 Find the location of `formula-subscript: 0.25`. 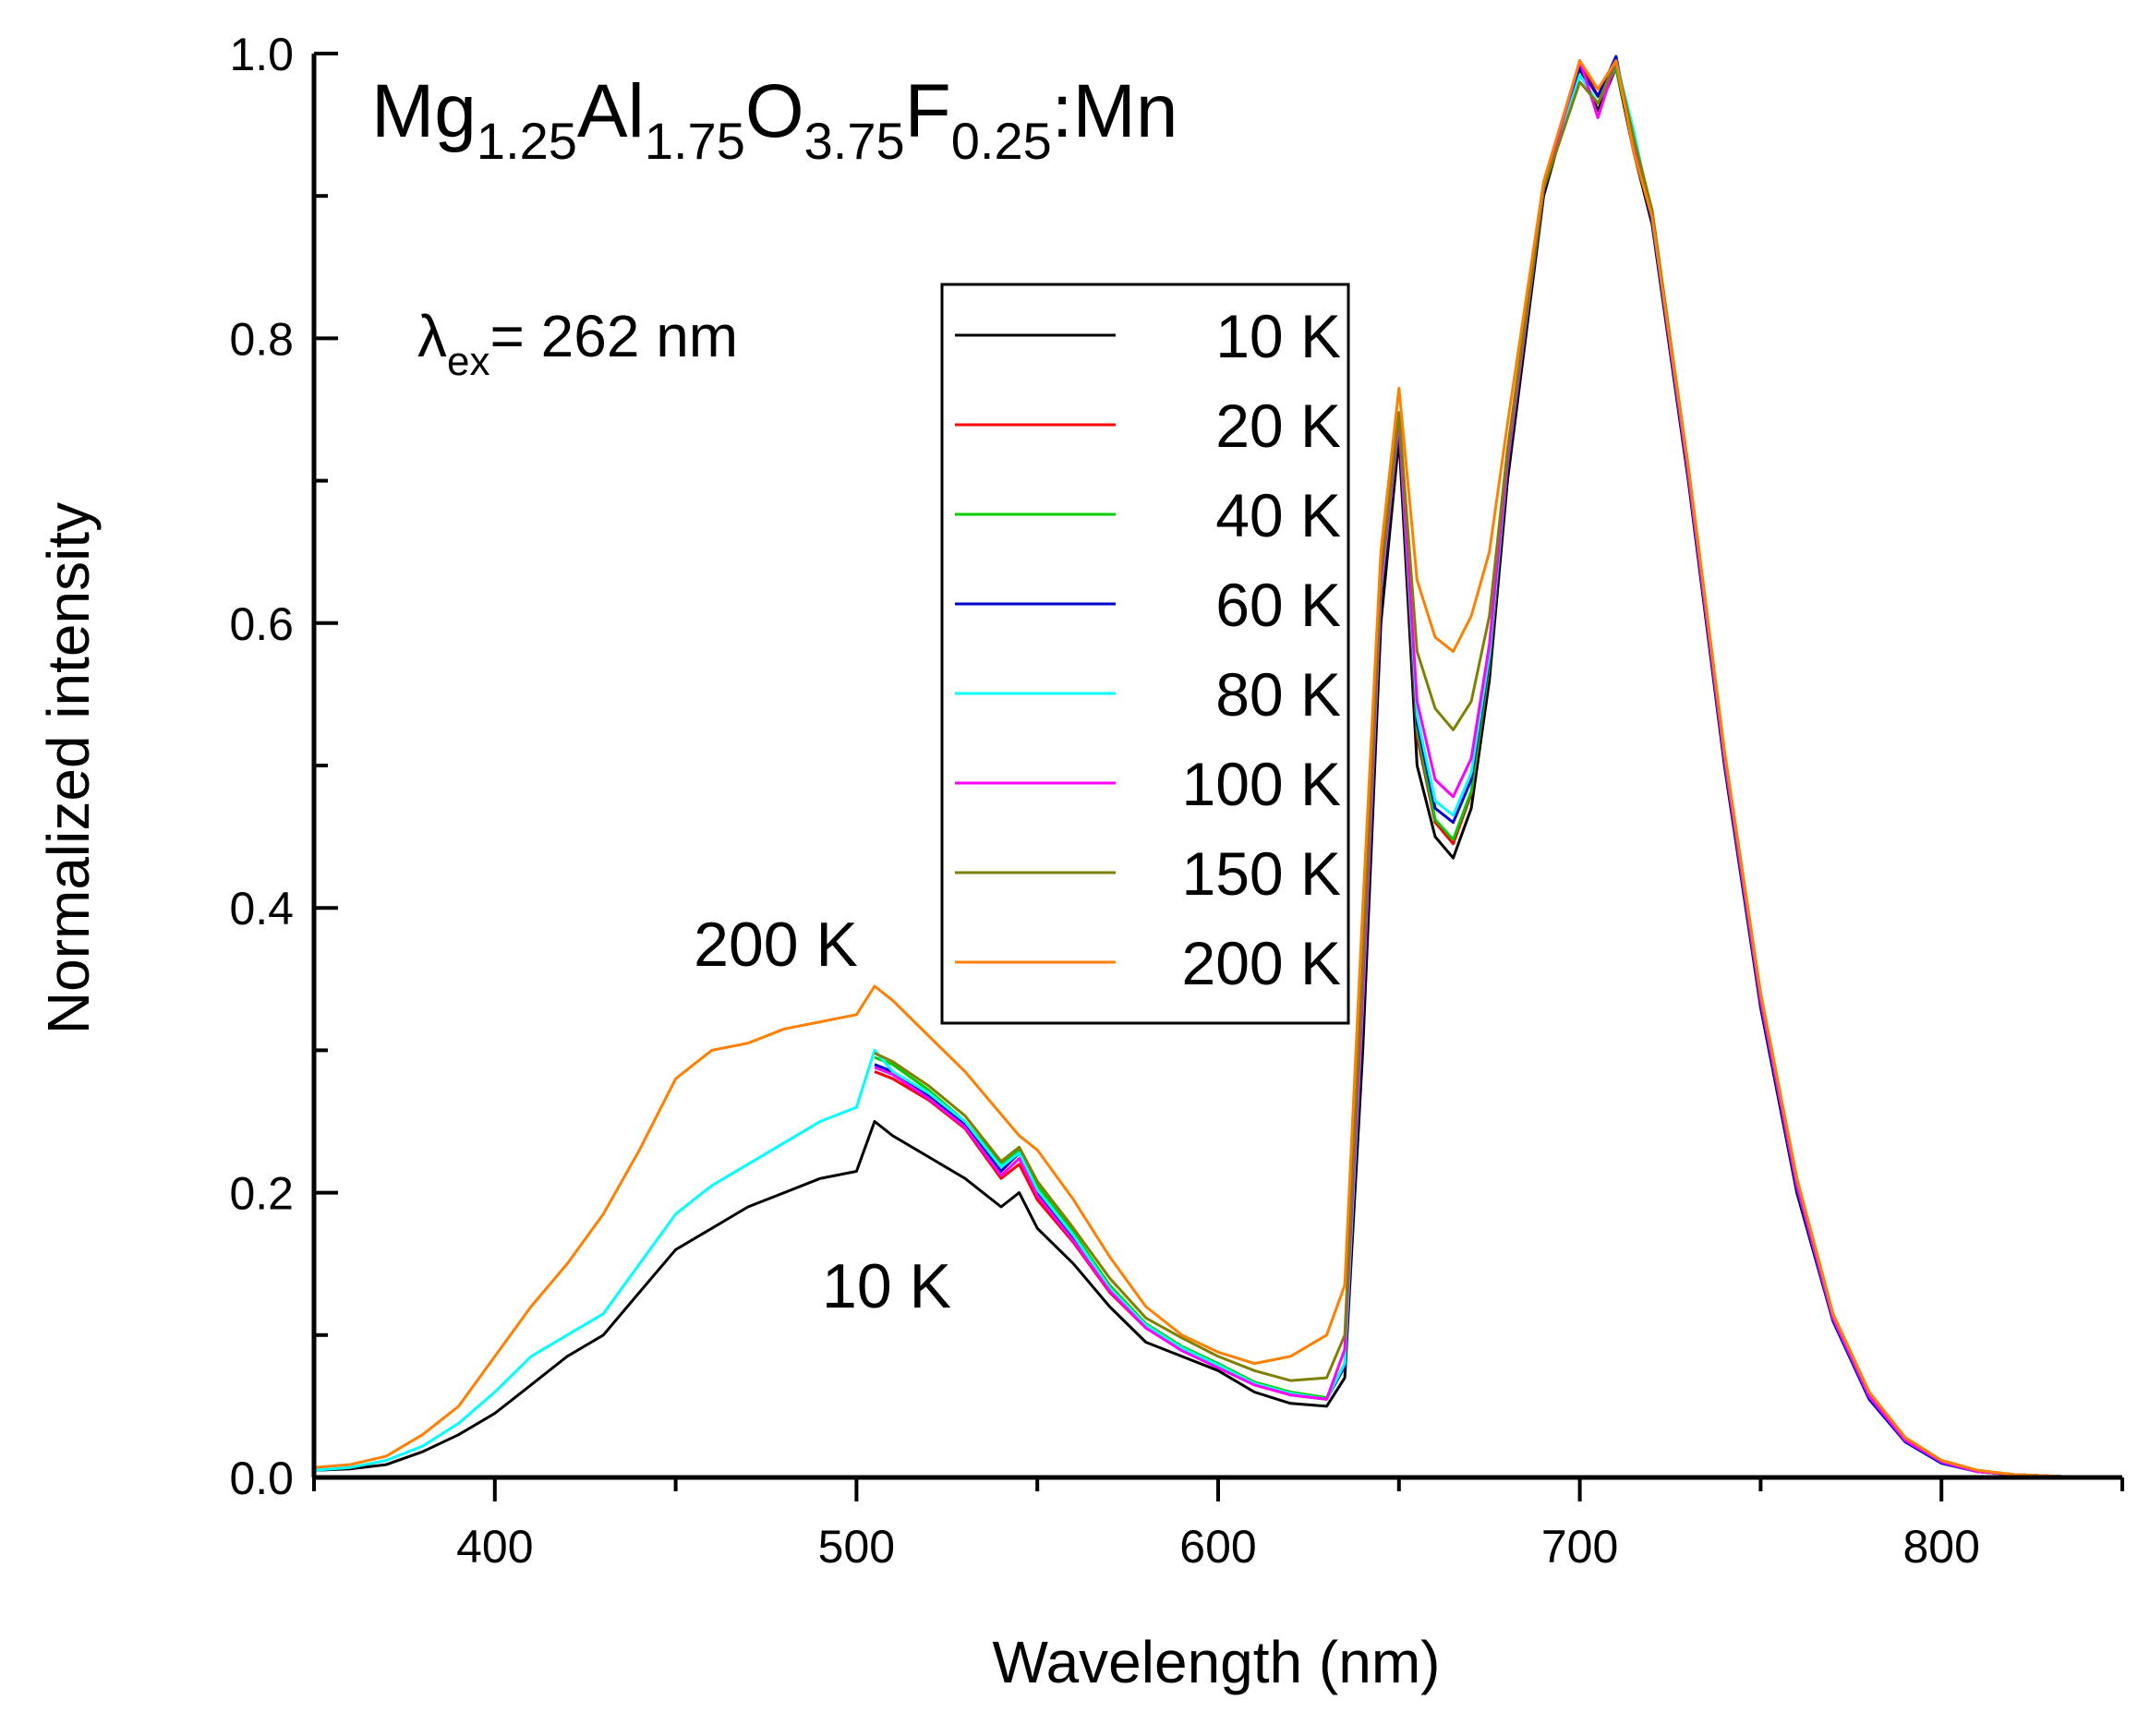

formula-subscript: 0.25 is located at coordinates (1001, 141).